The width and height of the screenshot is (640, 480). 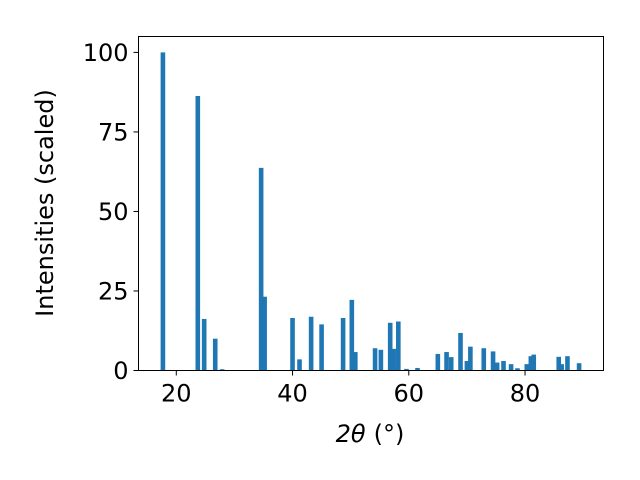 What do you see at coordinates (113, 291) in the screenshot?
I see `y-tick-label: 25` at bounding box center [113, 291].